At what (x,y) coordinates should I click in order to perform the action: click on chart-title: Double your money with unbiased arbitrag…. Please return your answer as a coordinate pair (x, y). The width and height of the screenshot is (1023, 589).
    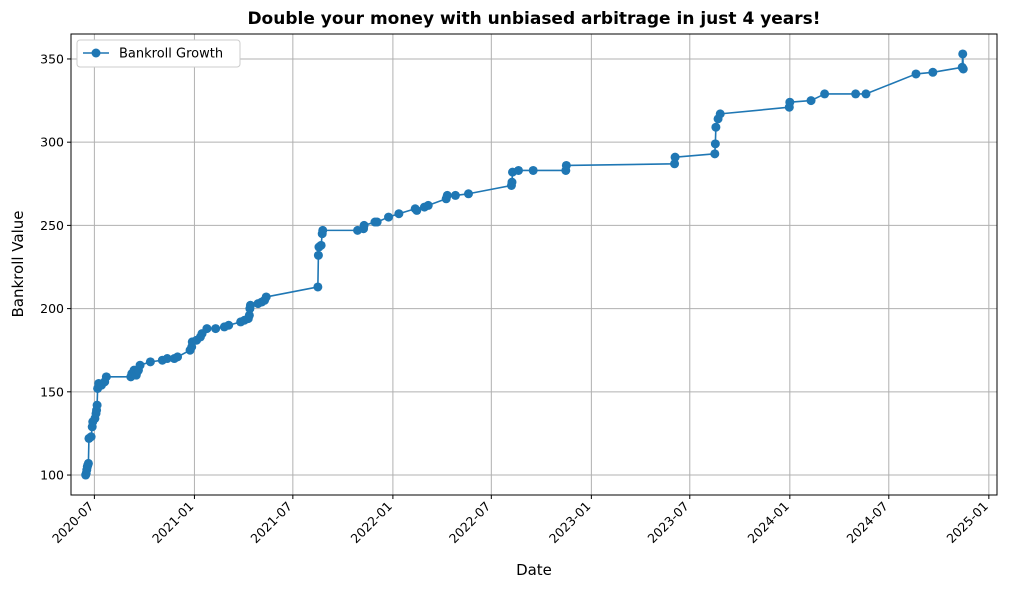
    Looking at the image, I should click on (533, 19).